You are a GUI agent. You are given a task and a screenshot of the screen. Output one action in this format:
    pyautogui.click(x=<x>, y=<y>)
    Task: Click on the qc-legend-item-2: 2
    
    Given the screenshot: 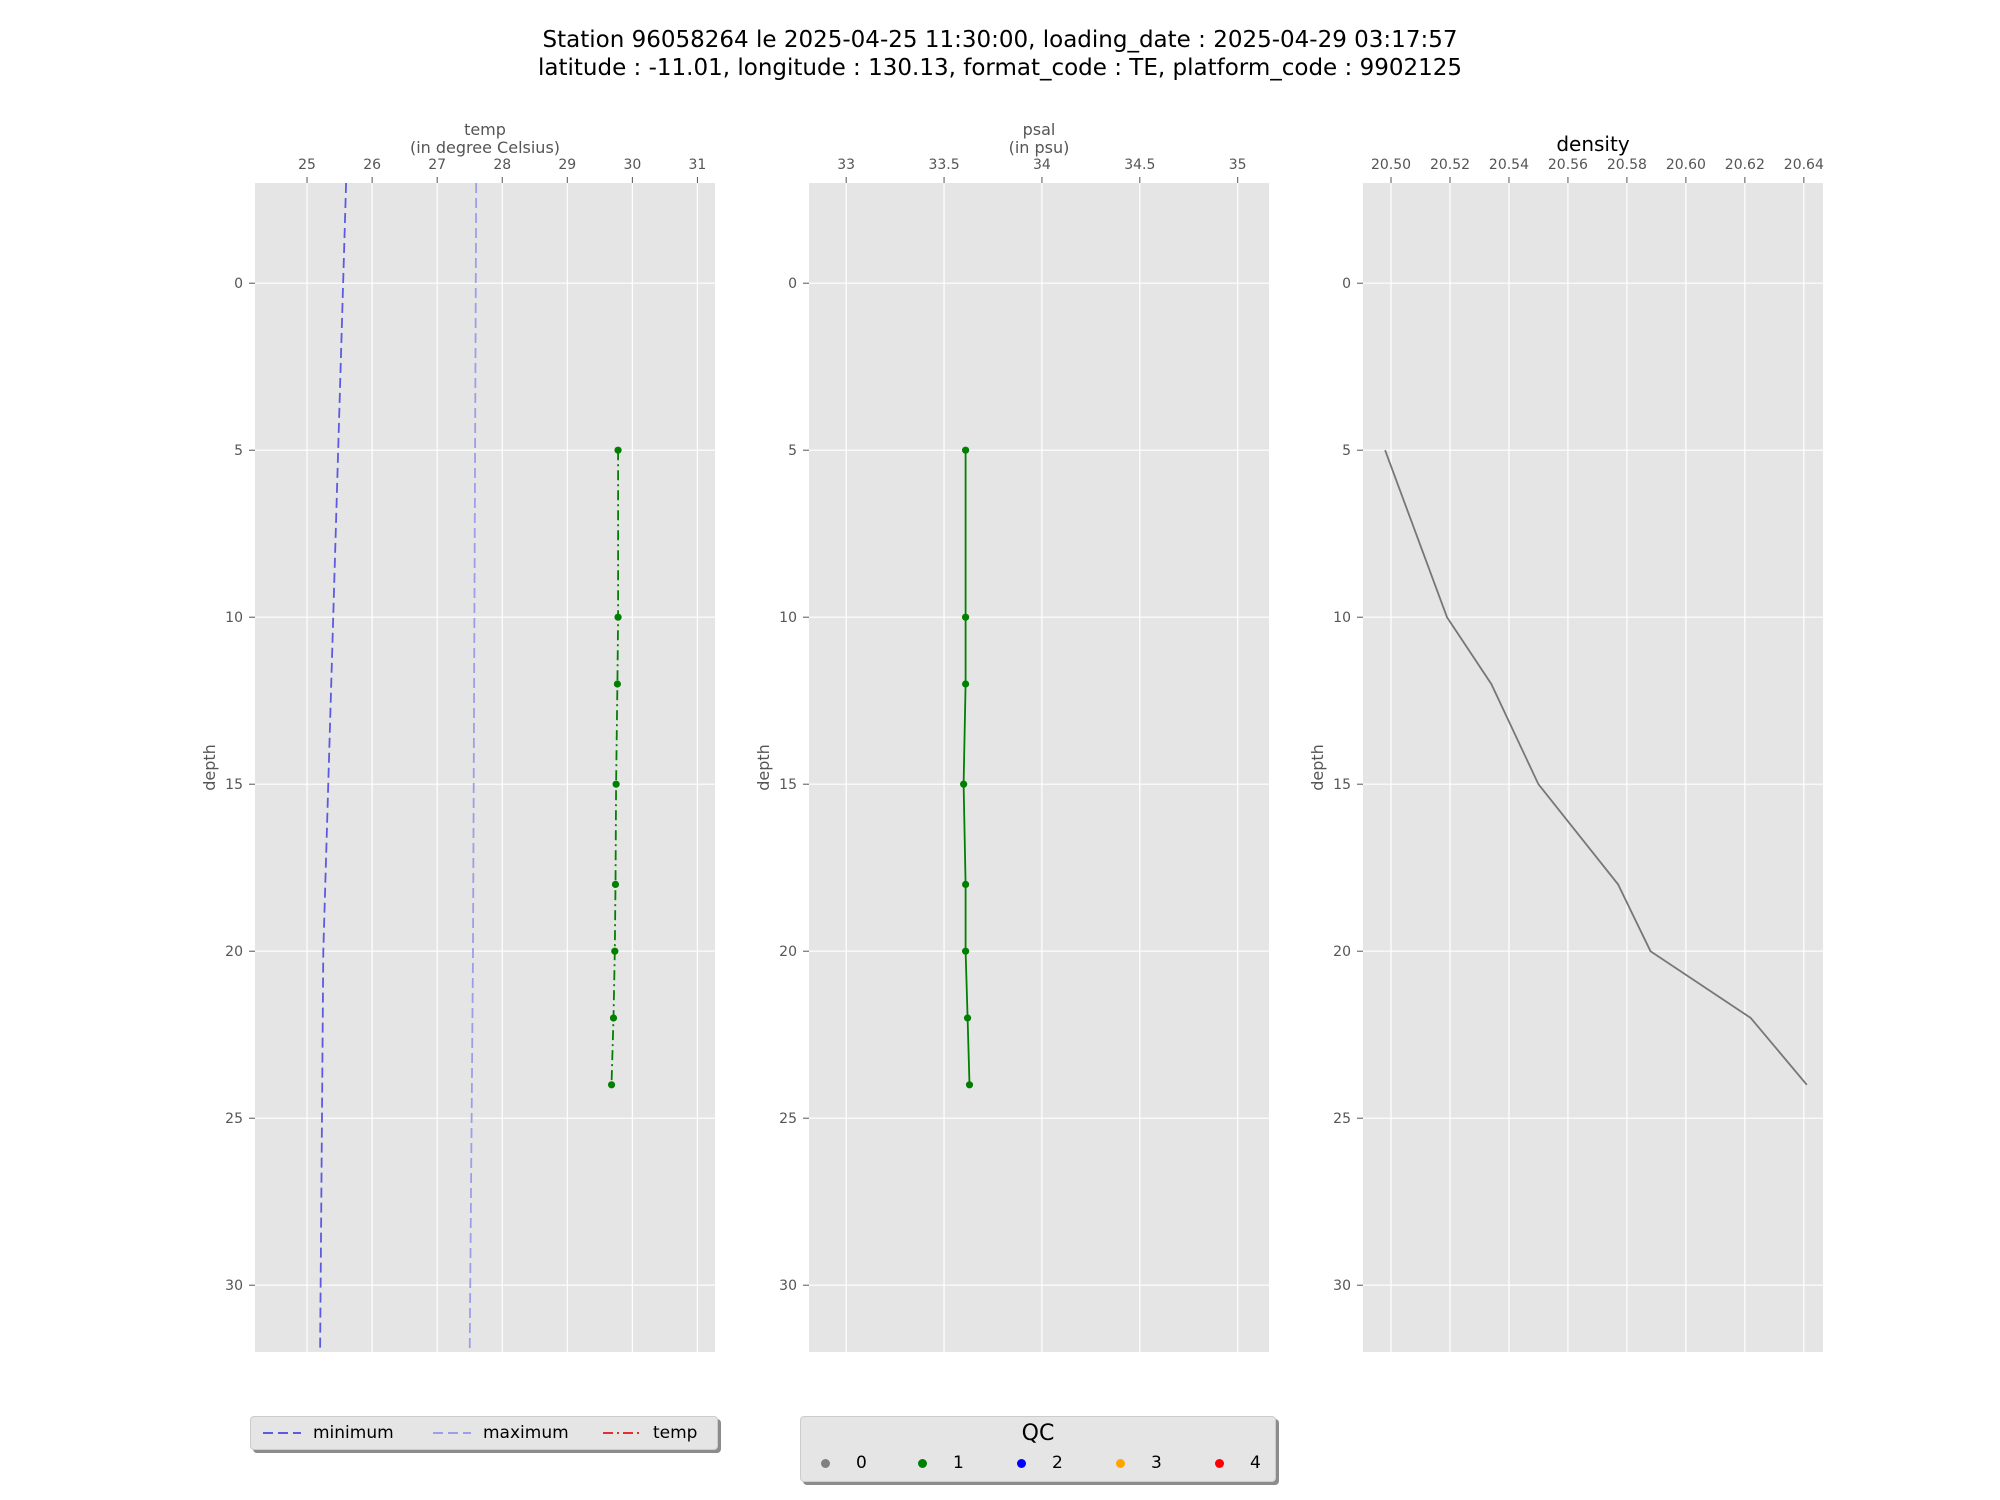 What is the action you would take?
    pyautogui.click(x=1040, y=1463)
    